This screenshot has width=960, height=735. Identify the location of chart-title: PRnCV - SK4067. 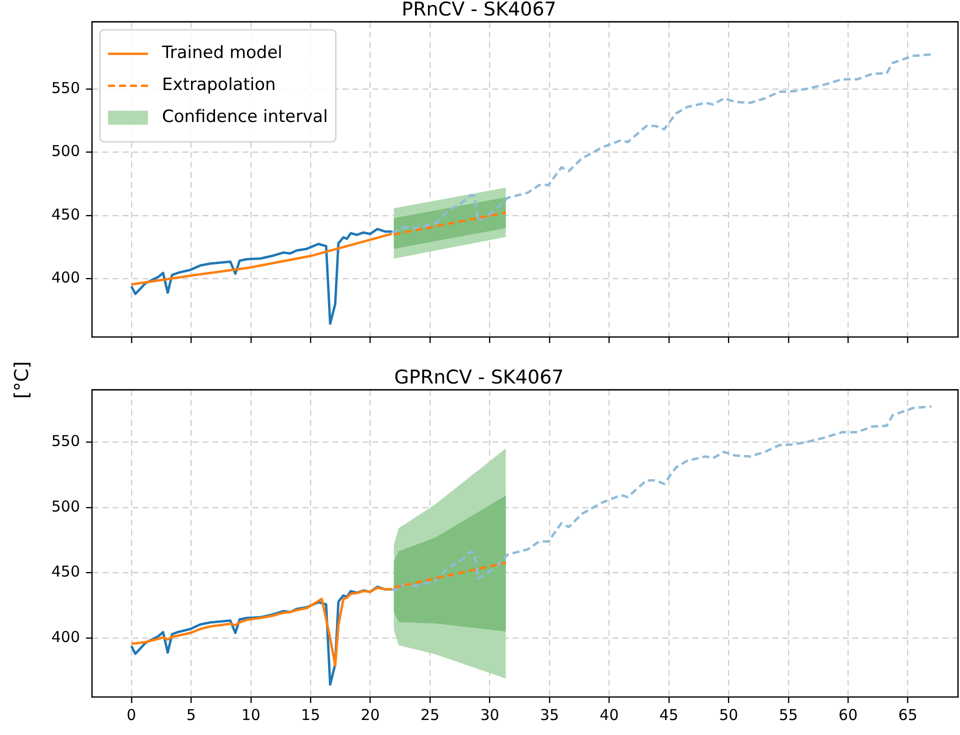
(479, 10).